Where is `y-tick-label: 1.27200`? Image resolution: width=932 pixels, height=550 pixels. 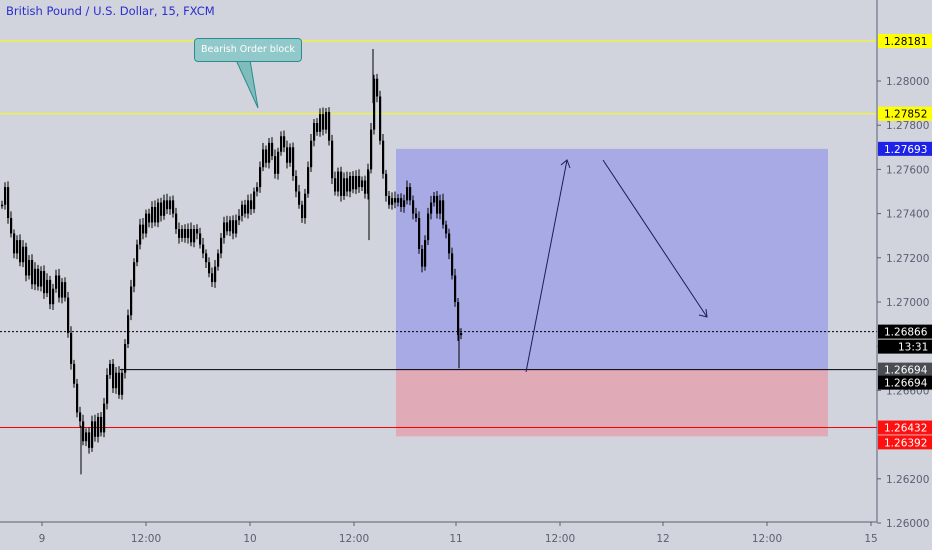
y-tick-label: 1.27200 is located at coordinates (907, 259).